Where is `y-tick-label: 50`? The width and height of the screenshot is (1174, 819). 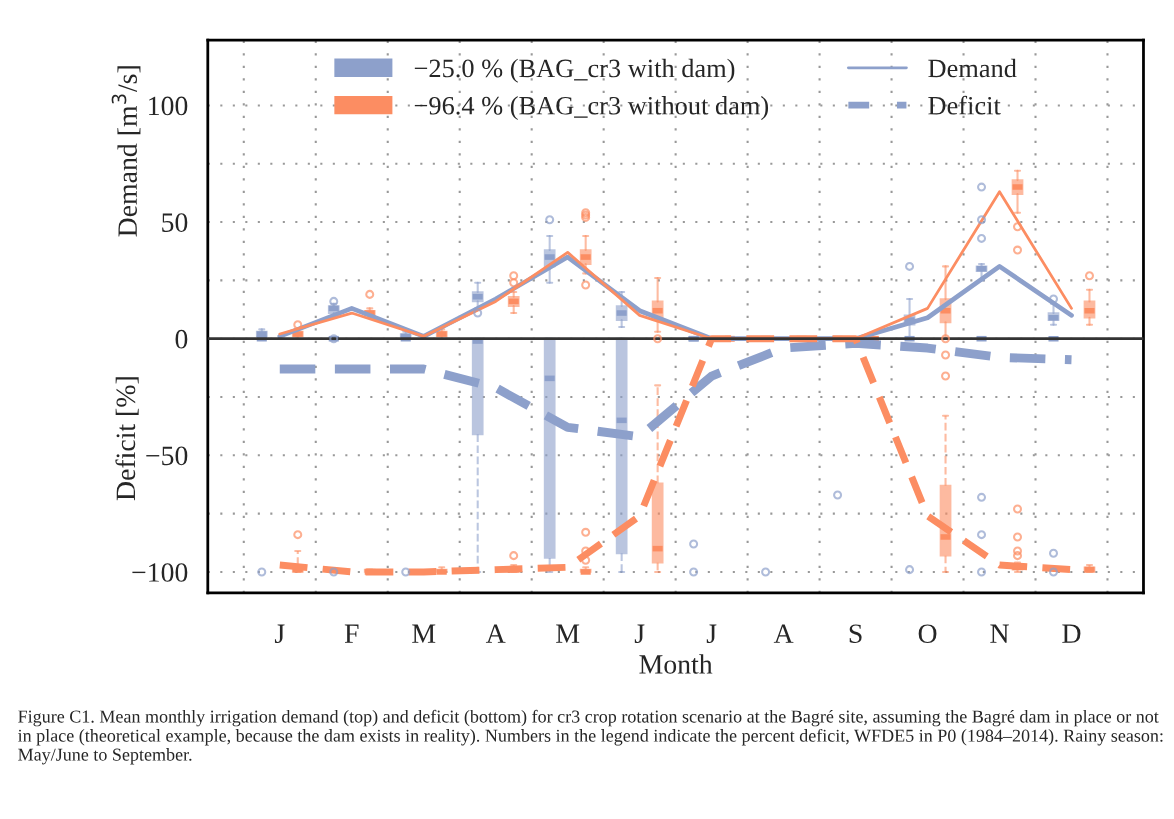
y-tick-label: 50 is located at coordinates (175, 222).